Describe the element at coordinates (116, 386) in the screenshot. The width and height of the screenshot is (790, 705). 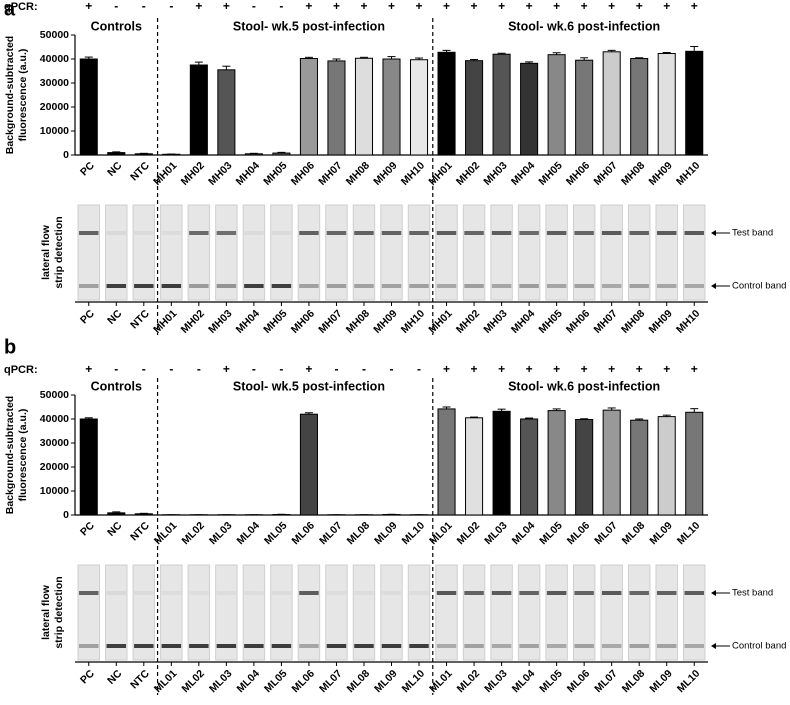
I see `group-label: Controls` at that location.